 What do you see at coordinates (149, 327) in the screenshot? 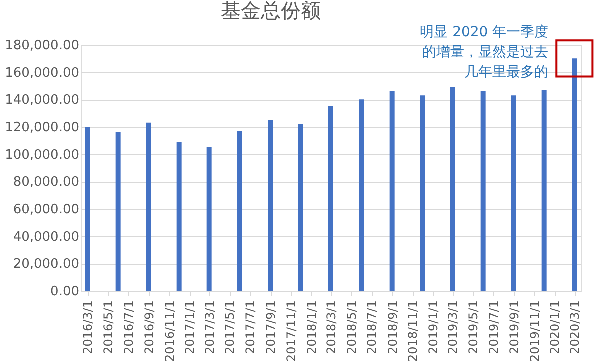
I see `x-tick-label: 2016/9/1` at bounding box center [149, 327].